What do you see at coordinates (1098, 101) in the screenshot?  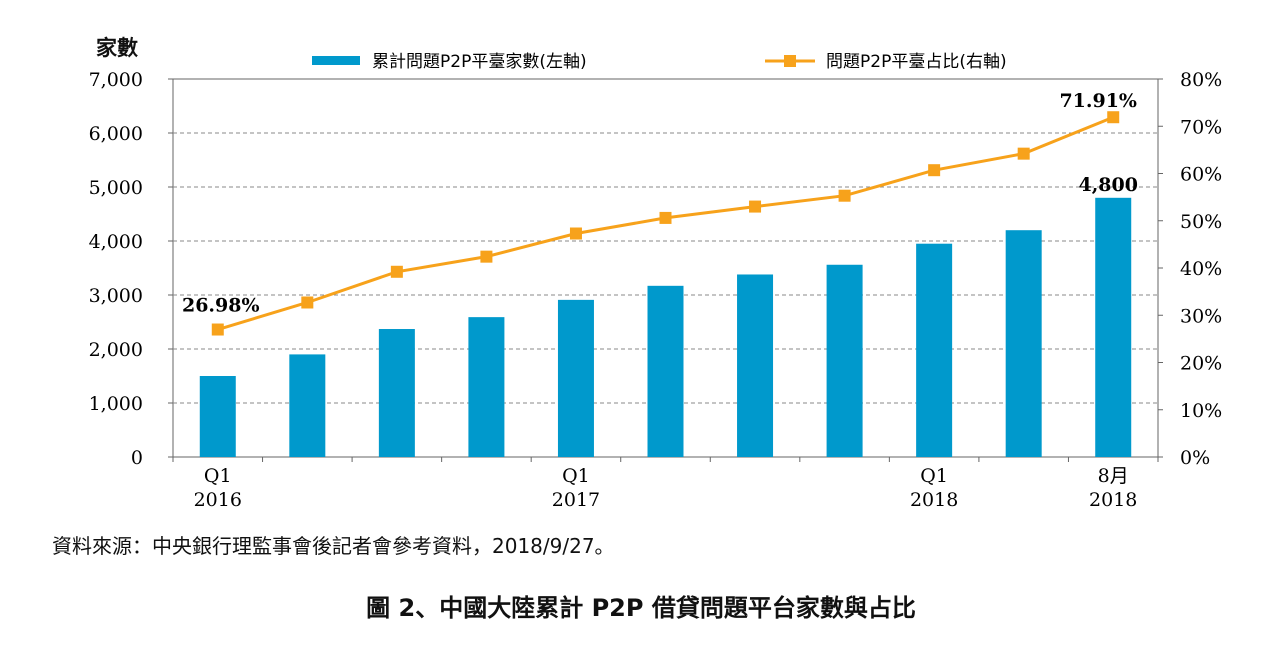 I see `data-label: 71.91%` at bounding box center [1098, 101].